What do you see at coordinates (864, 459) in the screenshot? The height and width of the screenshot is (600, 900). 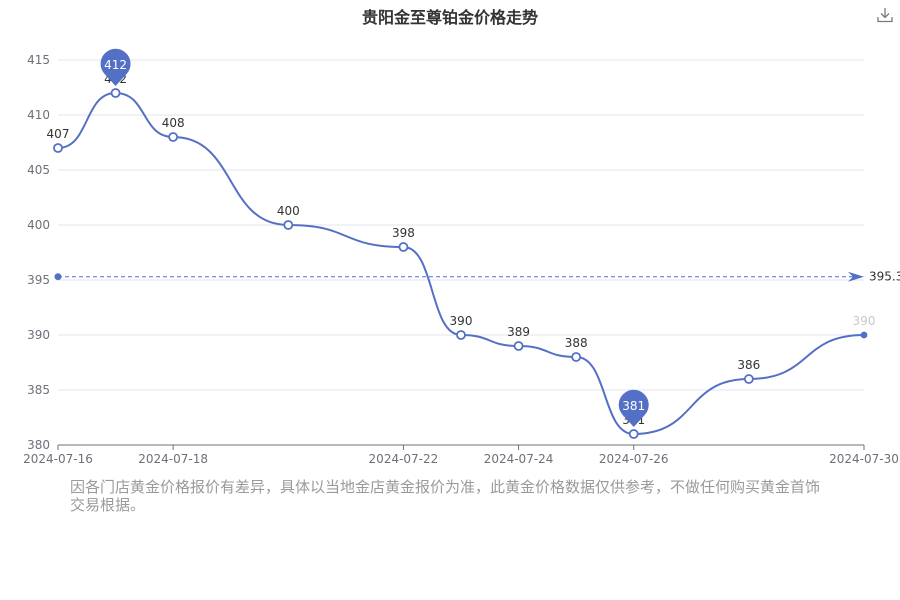 I see `x-tick-label: 2024-07-30` at bounding box center [864, 459].